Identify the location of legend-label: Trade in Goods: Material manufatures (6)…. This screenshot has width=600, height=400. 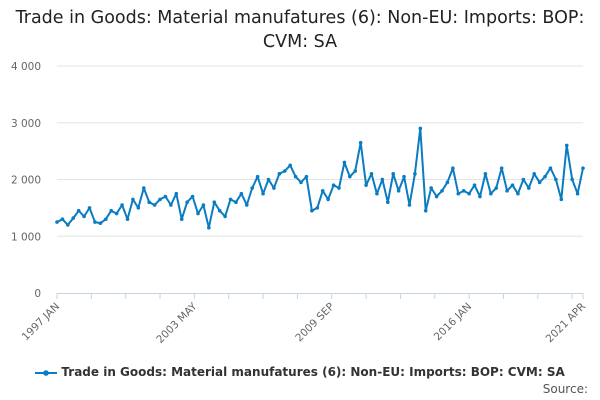
(313, 372).